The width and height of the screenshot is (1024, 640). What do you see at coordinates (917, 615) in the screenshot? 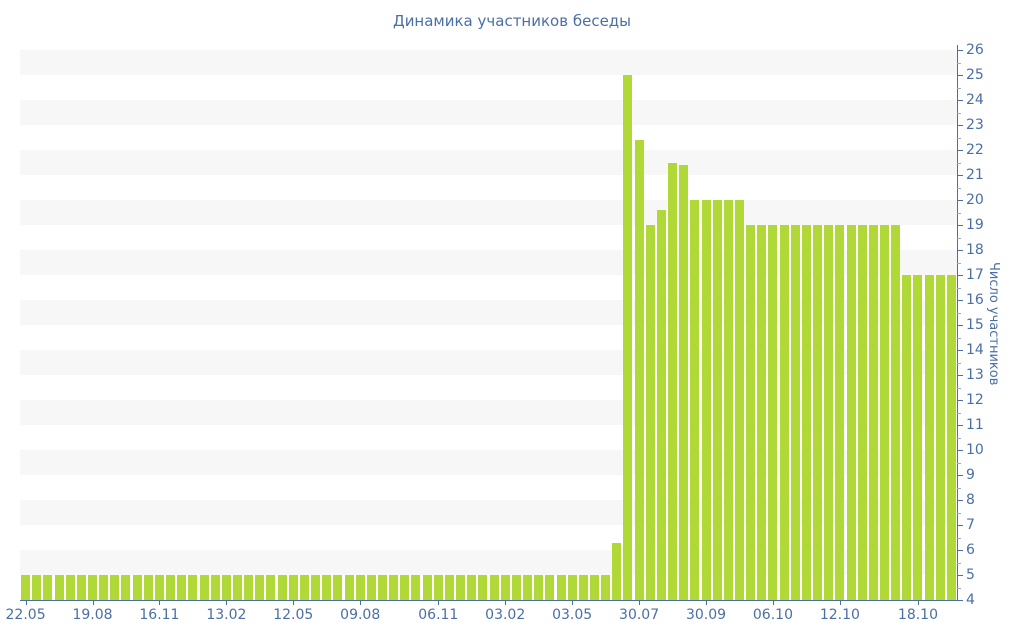
I see `x-tick-label: 18.10` at bounding box center [917, 615].